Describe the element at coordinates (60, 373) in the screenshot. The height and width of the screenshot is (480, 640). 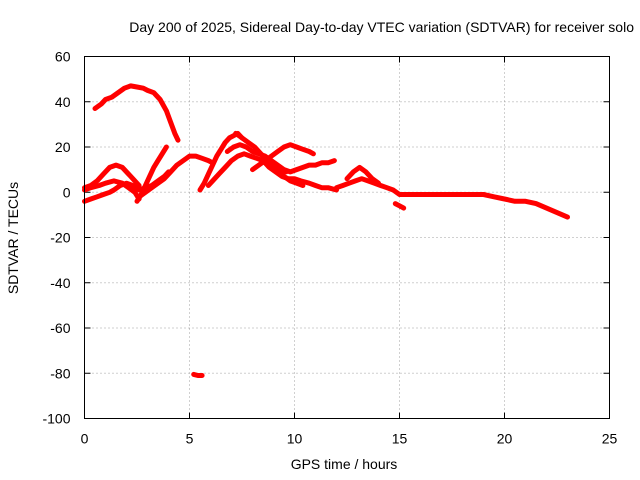
I see `y-tick-label: -80` at that location.